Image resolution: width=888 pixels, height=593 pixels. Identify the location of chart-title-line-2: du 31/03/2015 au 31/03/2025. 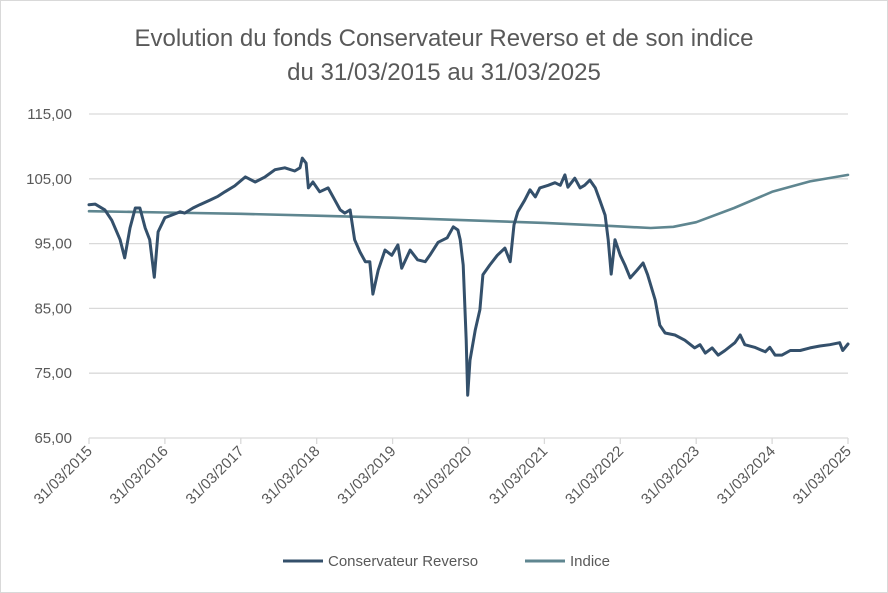
(444, 72).